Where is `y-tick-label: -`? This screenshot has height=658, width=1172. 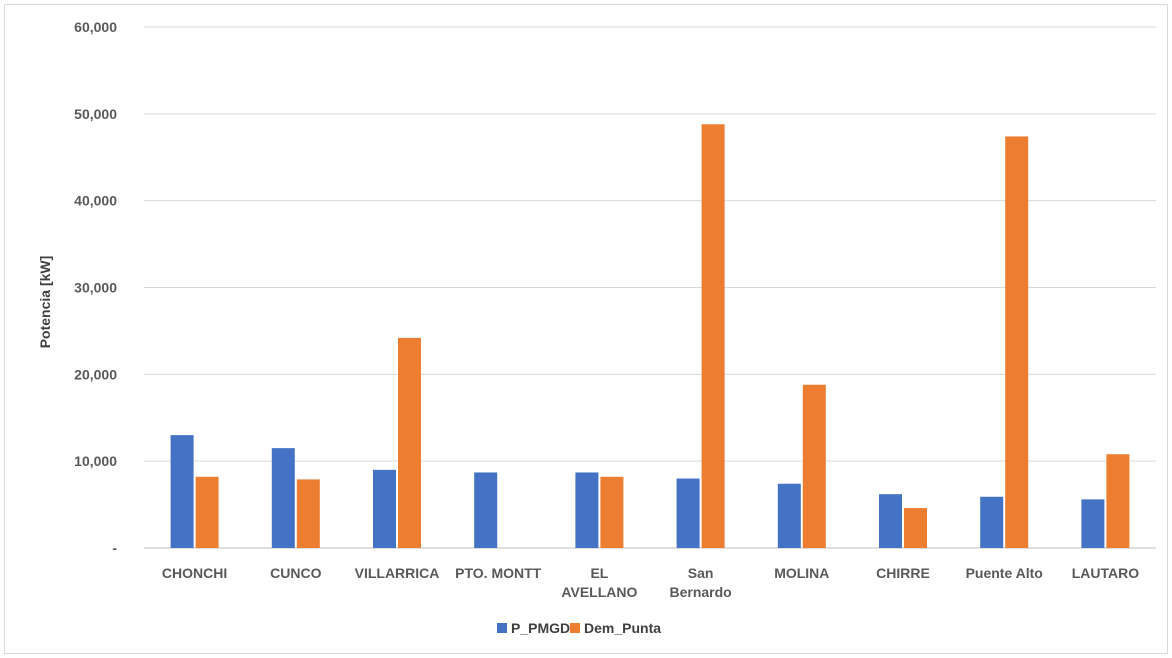 y-tick-label: - is located at coordinates (114, 548).